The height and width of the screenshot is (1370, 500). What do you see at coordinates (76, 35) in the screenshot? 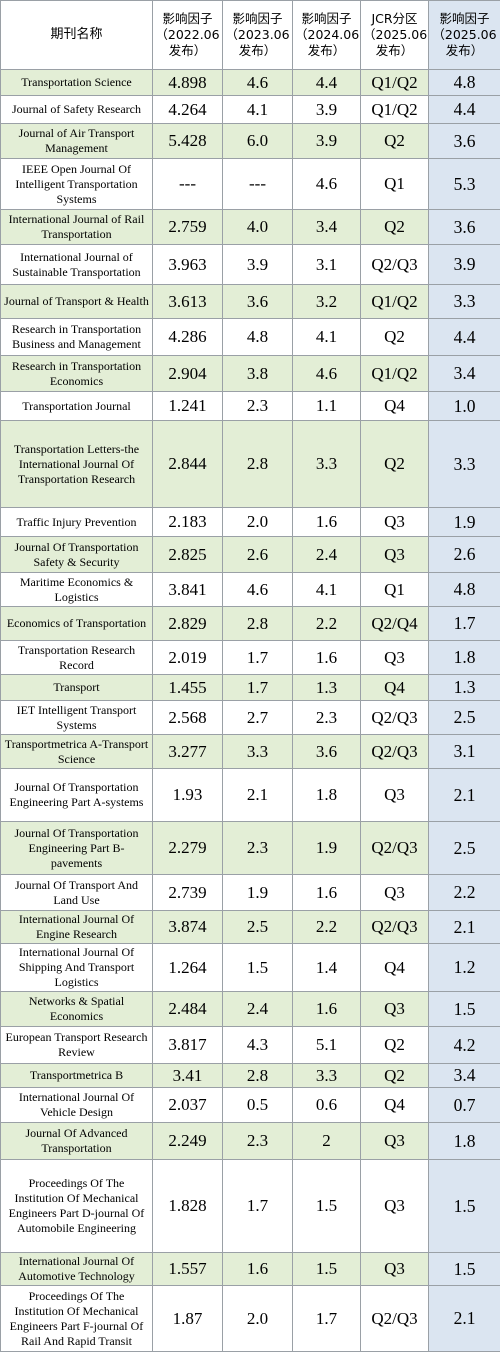
I see `header-journal-name: 期刊名称` at bounding box center [76, 35].